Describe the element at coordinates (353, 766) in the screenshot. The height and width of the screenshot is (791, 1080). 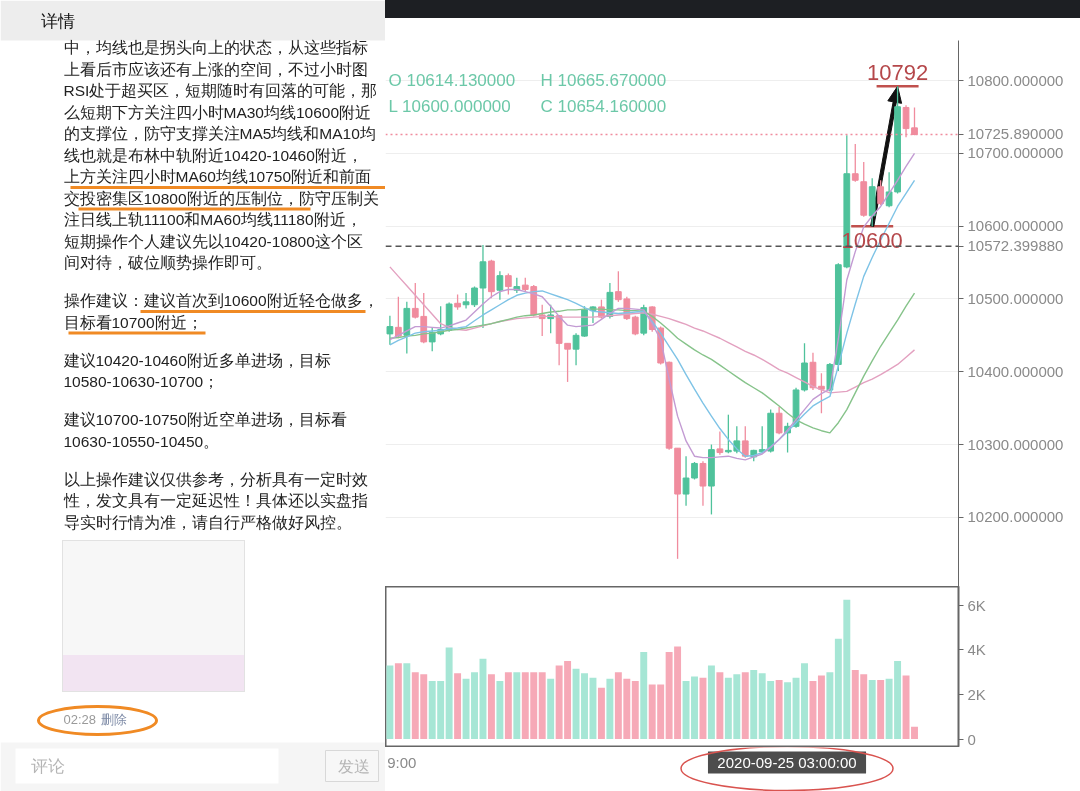
I see `text: 发送` at that location.